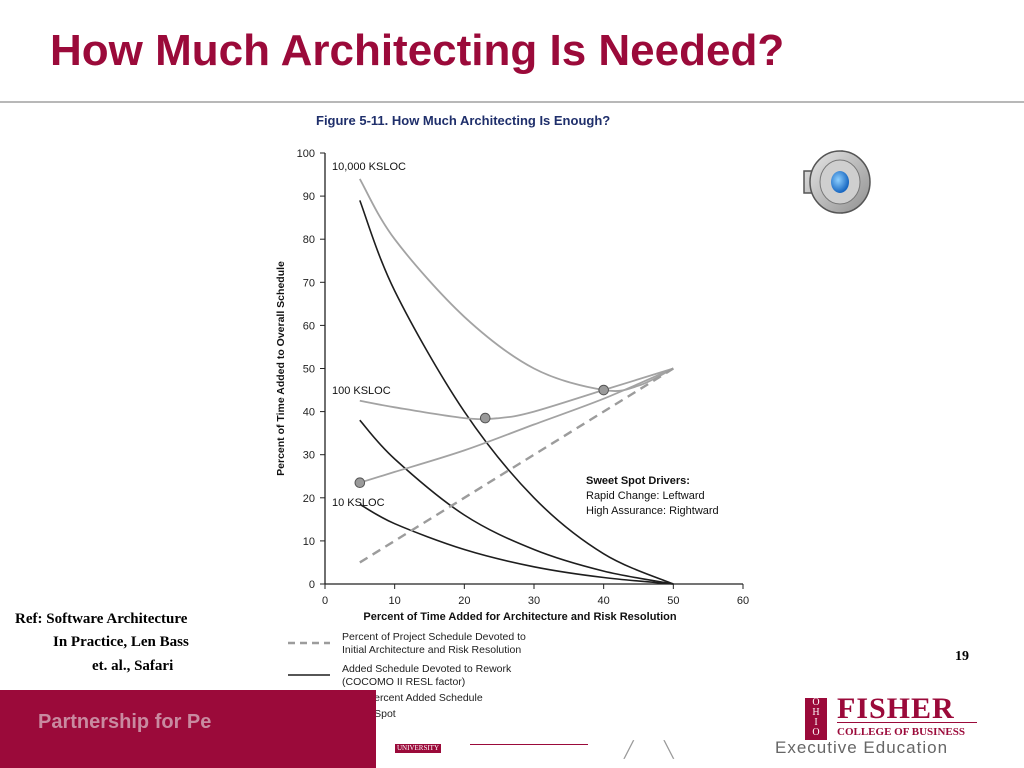 The image size is (1024, 768). I want to click on x-tick-label: 40, so click(604, 601).